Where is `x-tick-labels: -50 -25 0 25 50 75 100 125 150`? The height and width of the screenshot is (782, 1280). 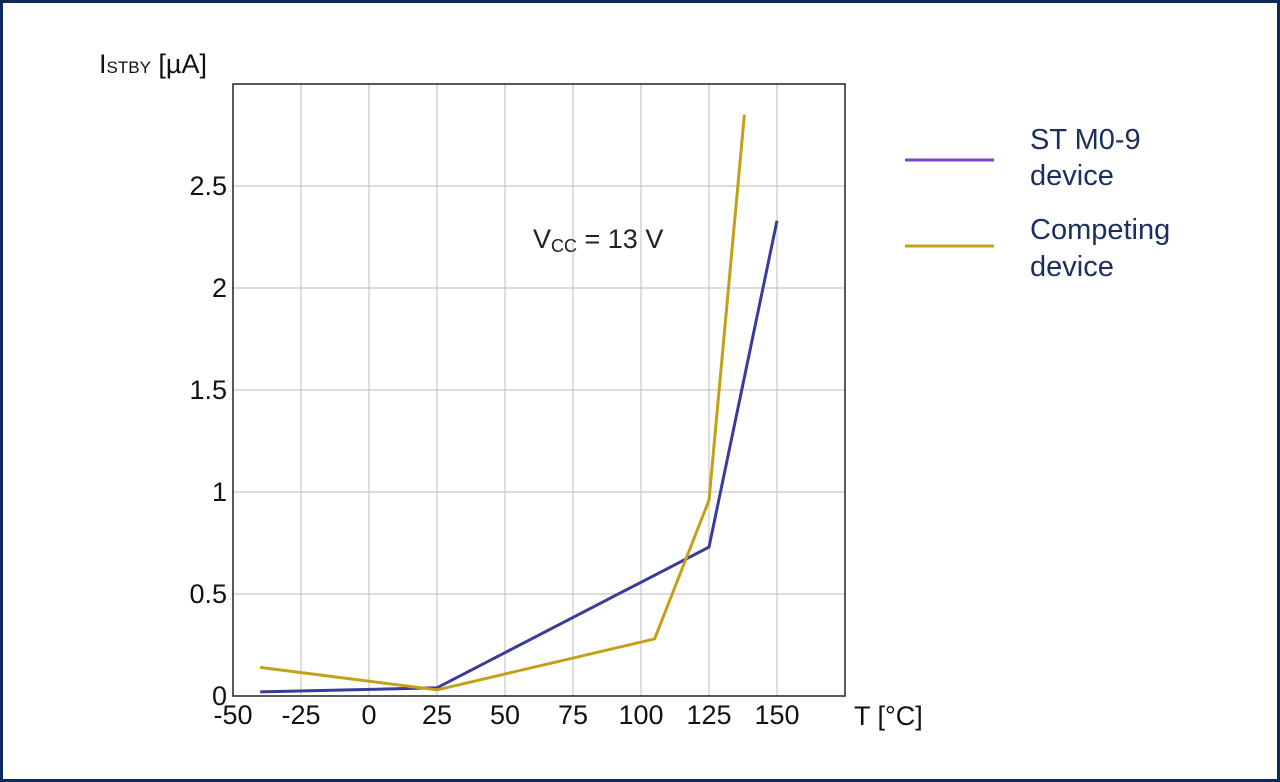
x-tick-labels: -50 -25 0 25 50 75 100 125 150 is located at coordinates (506, 715).